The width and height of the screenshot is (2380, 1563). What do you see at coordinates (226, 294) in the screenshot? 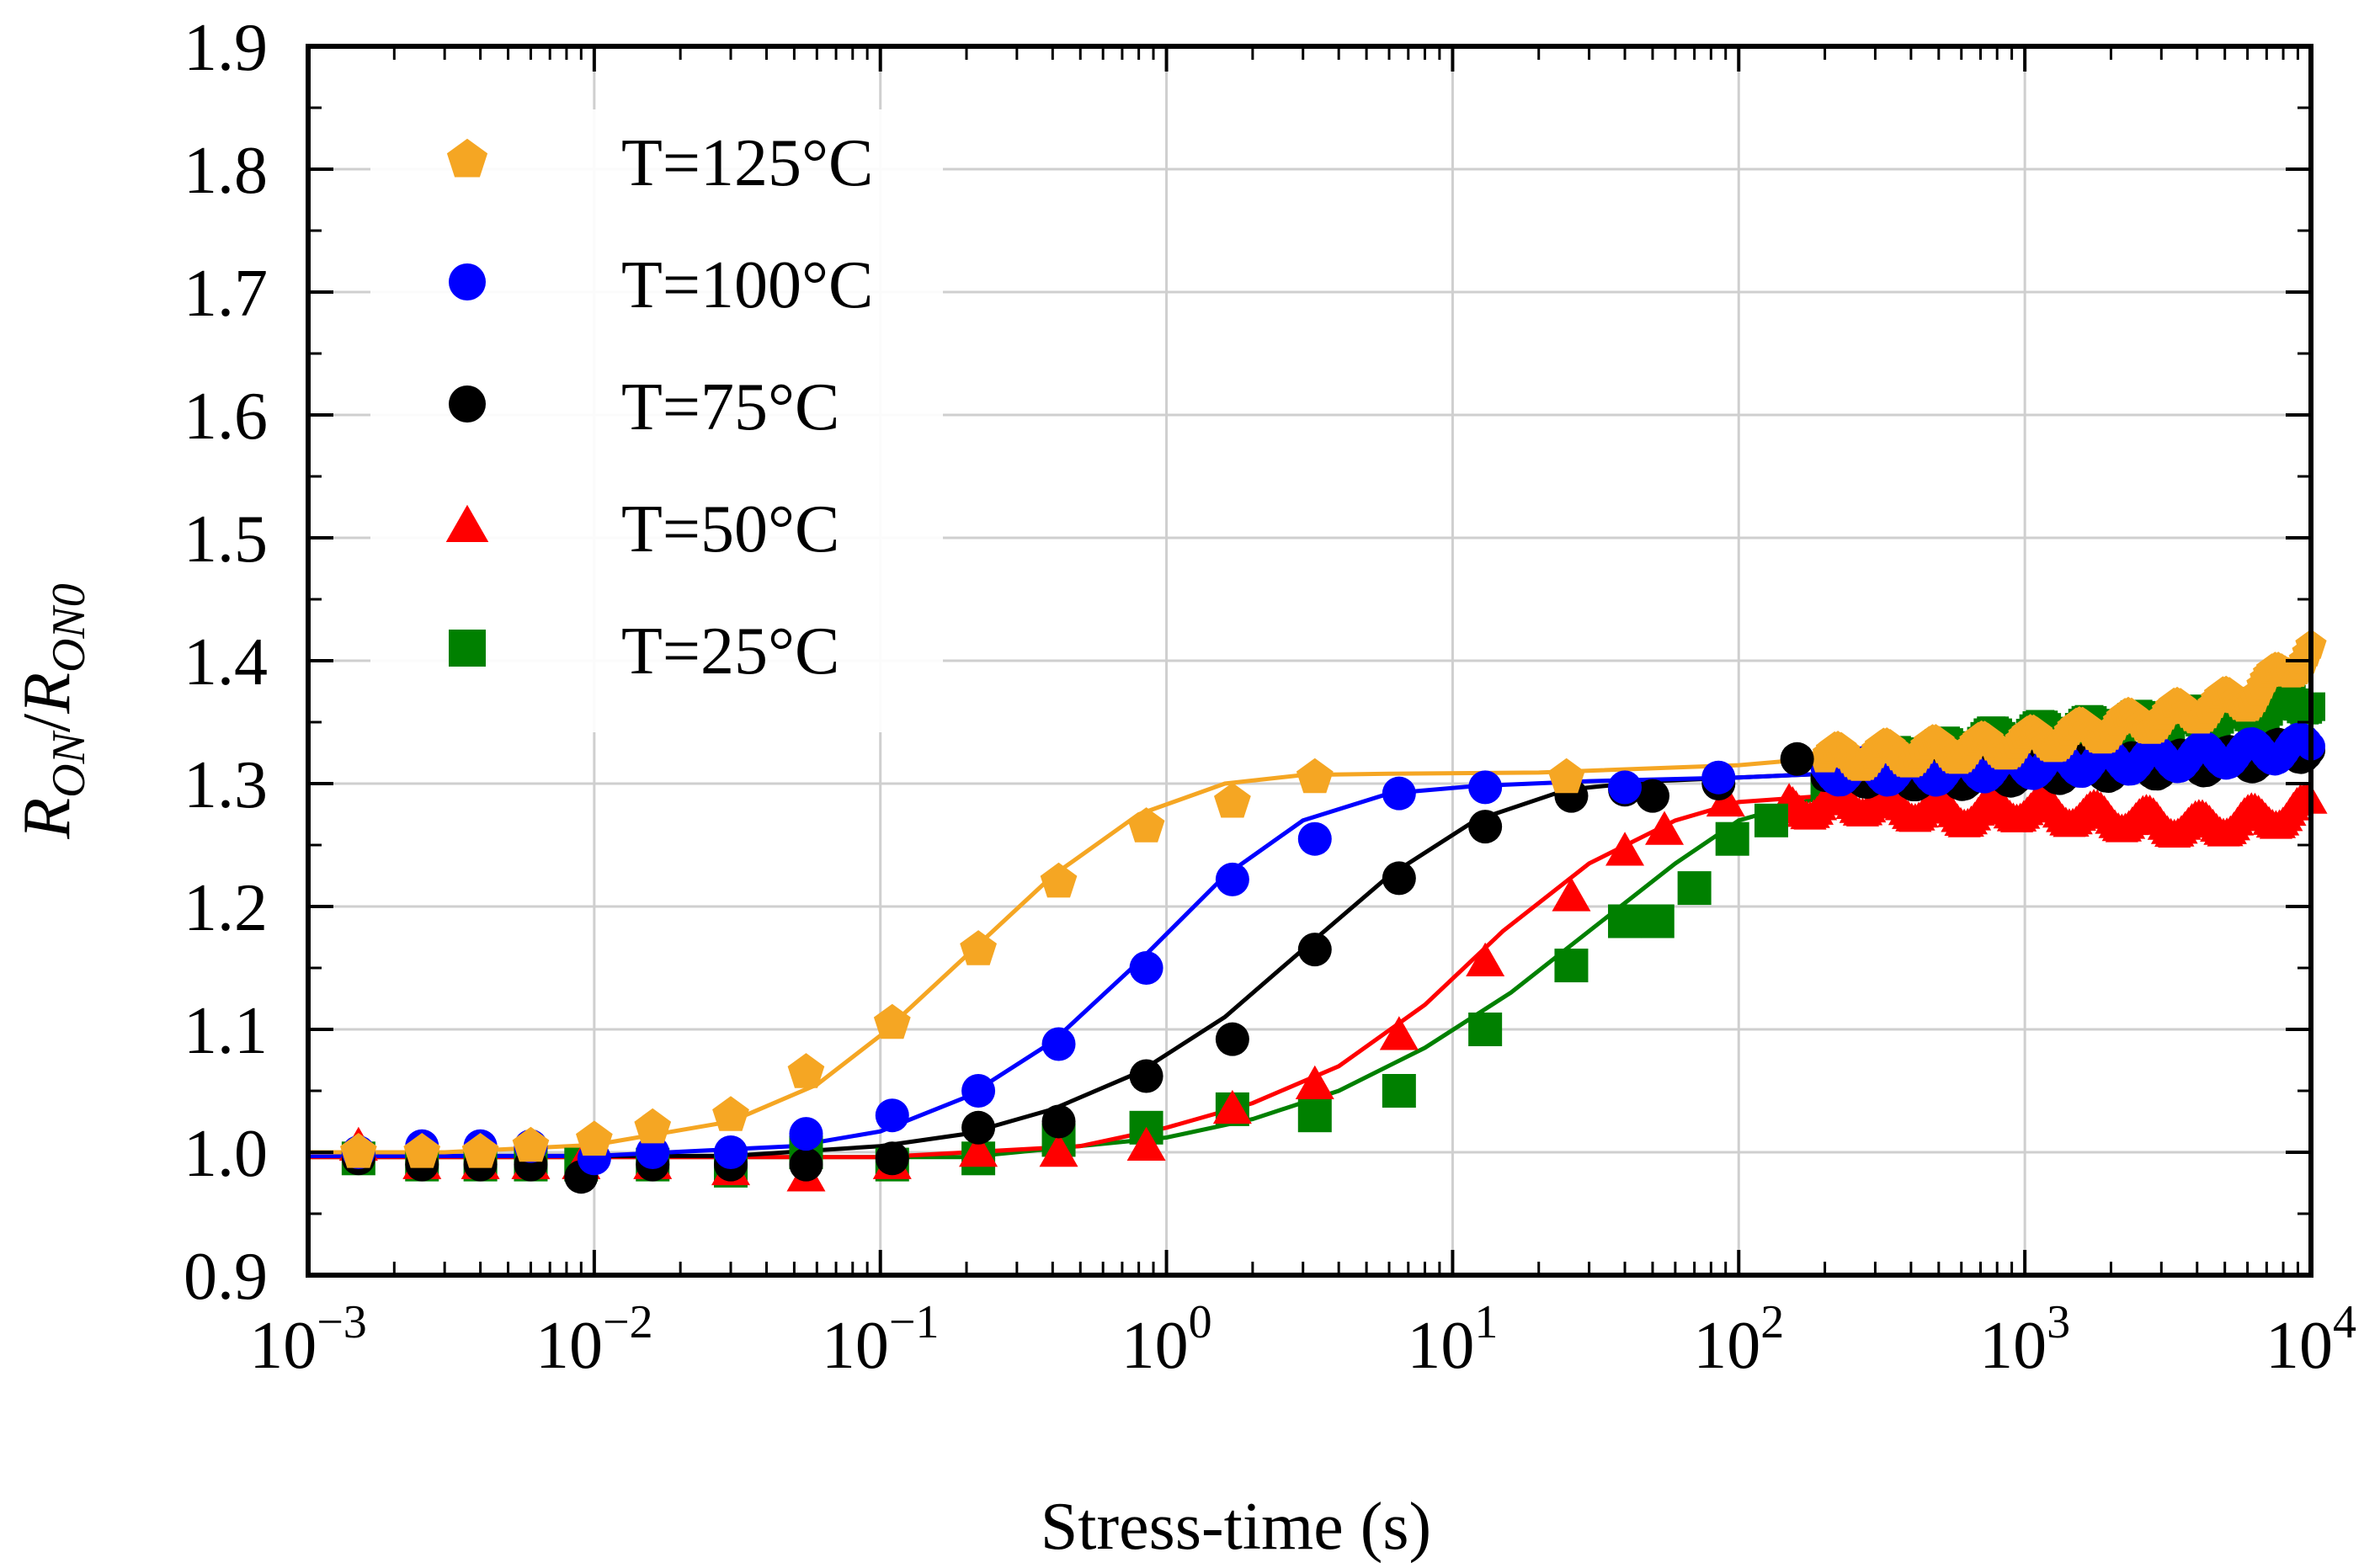
I see `y-tick-label: 1.7` at bounding box center [226, 294].